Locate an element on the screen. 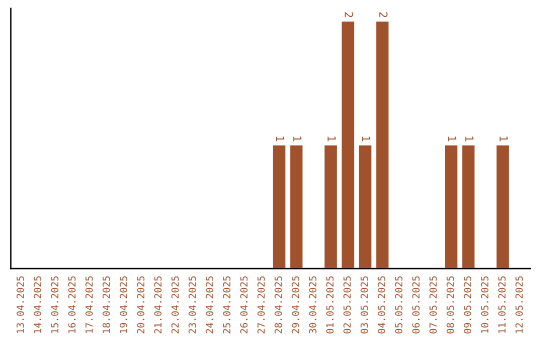 The image size is (540, 340). x-tick-label: 28.04.2025 is located at coordinates (278, 305).